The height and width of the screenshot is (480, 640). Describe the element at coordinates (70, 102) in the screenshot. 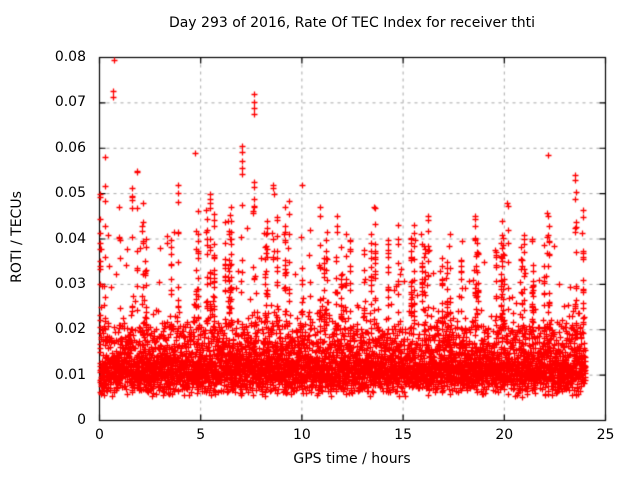

I see `y-tick-label-0.07: 0.07` at that location.